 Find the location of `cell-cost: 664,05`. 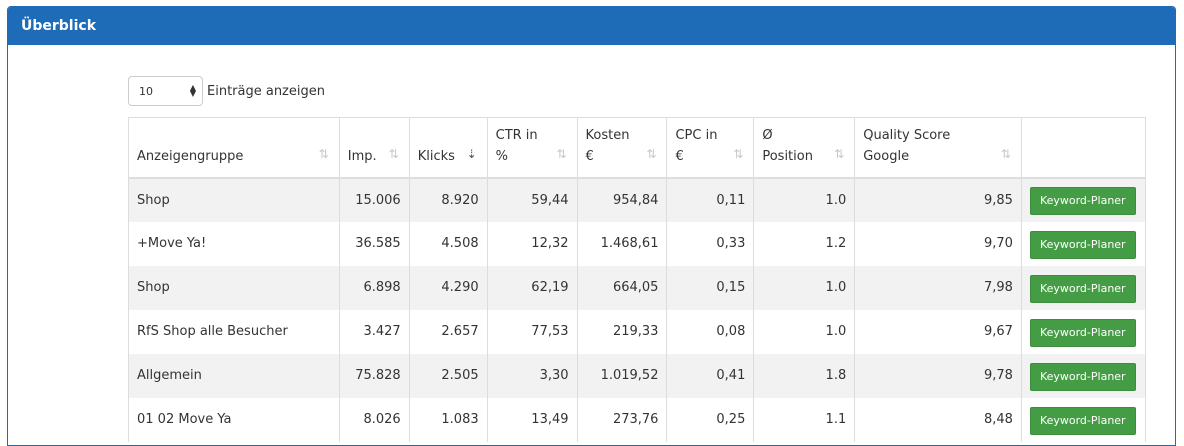

cell-cost: 664,05 is located at coordinates (622, 287).